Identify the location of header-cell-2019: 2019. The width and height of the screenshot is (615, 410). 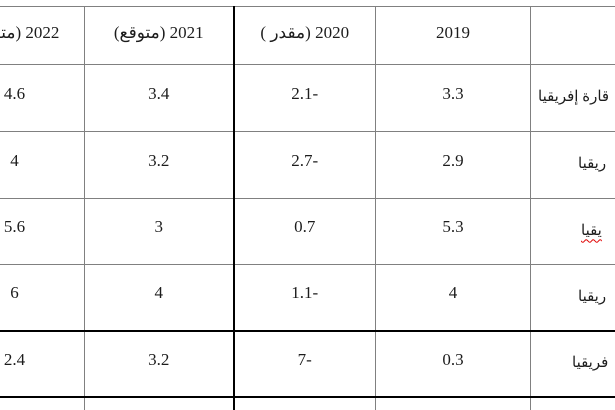
(453, 35).